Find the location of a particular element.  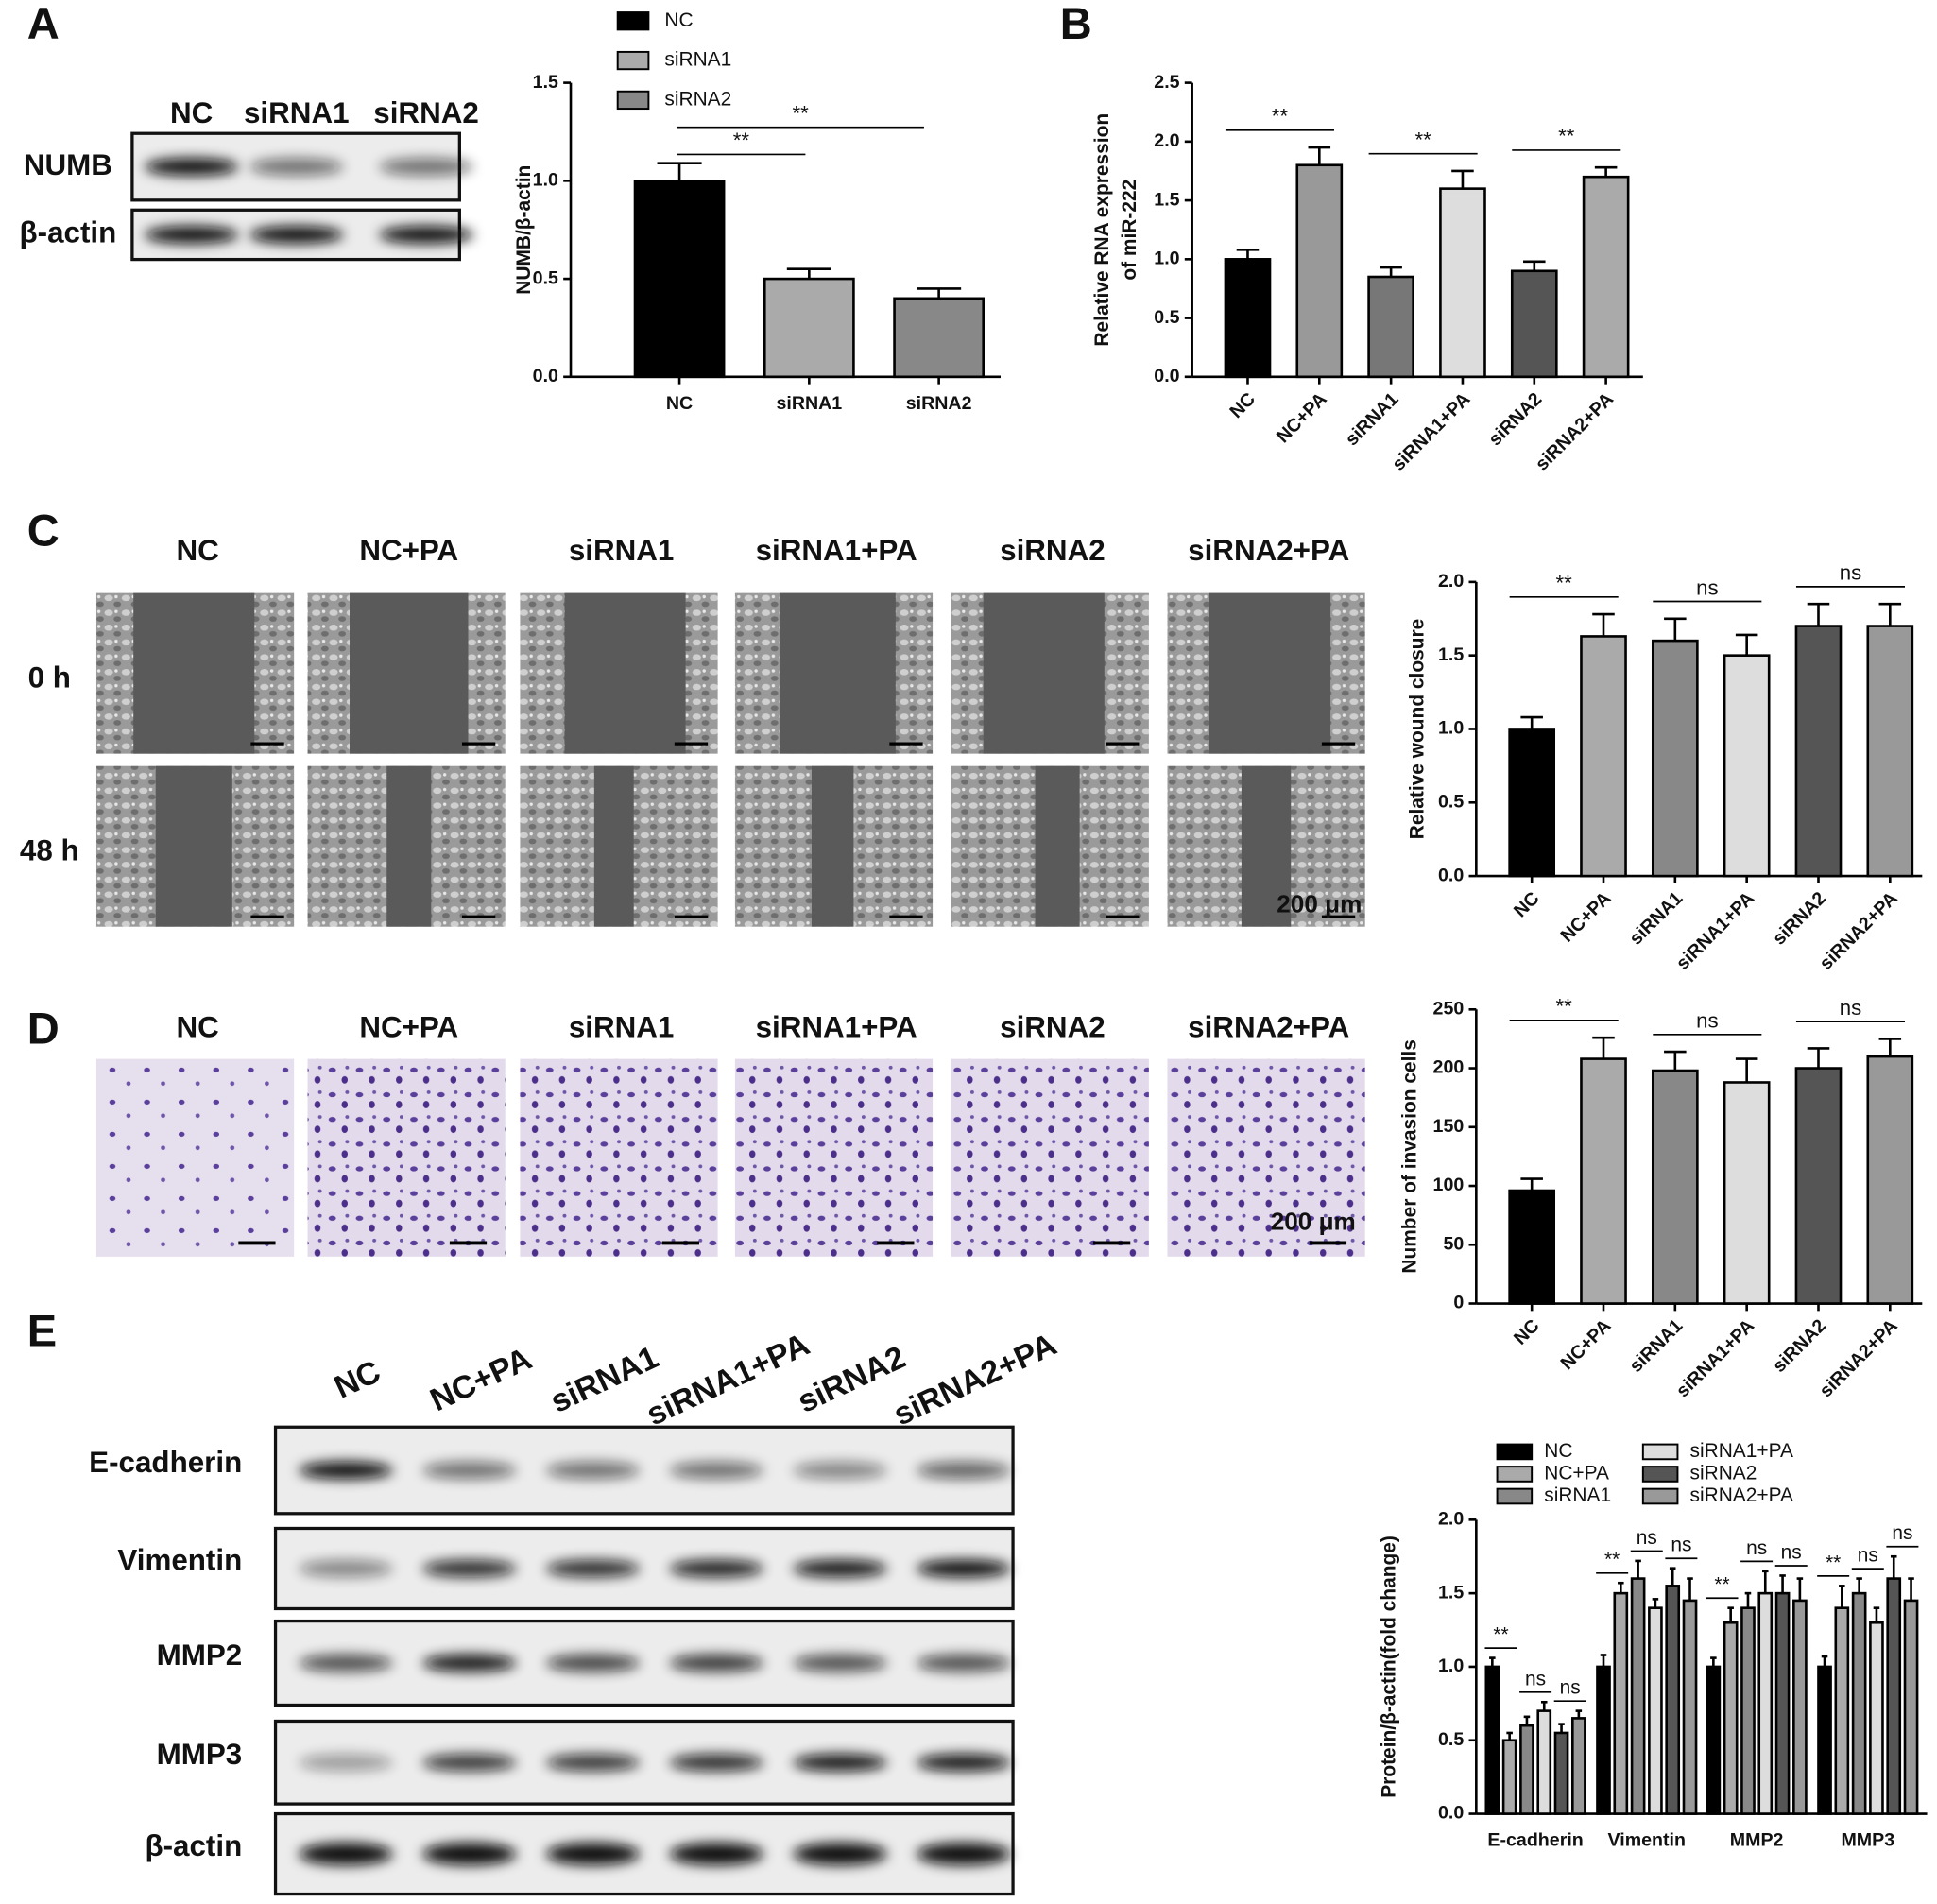

y-tick-label: 1.0 is located at coordinates (545, 180).